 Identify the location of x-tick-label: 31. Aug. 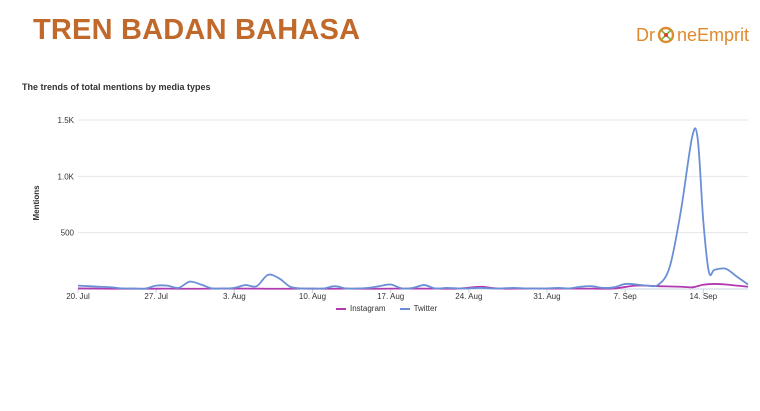
(546, 296).